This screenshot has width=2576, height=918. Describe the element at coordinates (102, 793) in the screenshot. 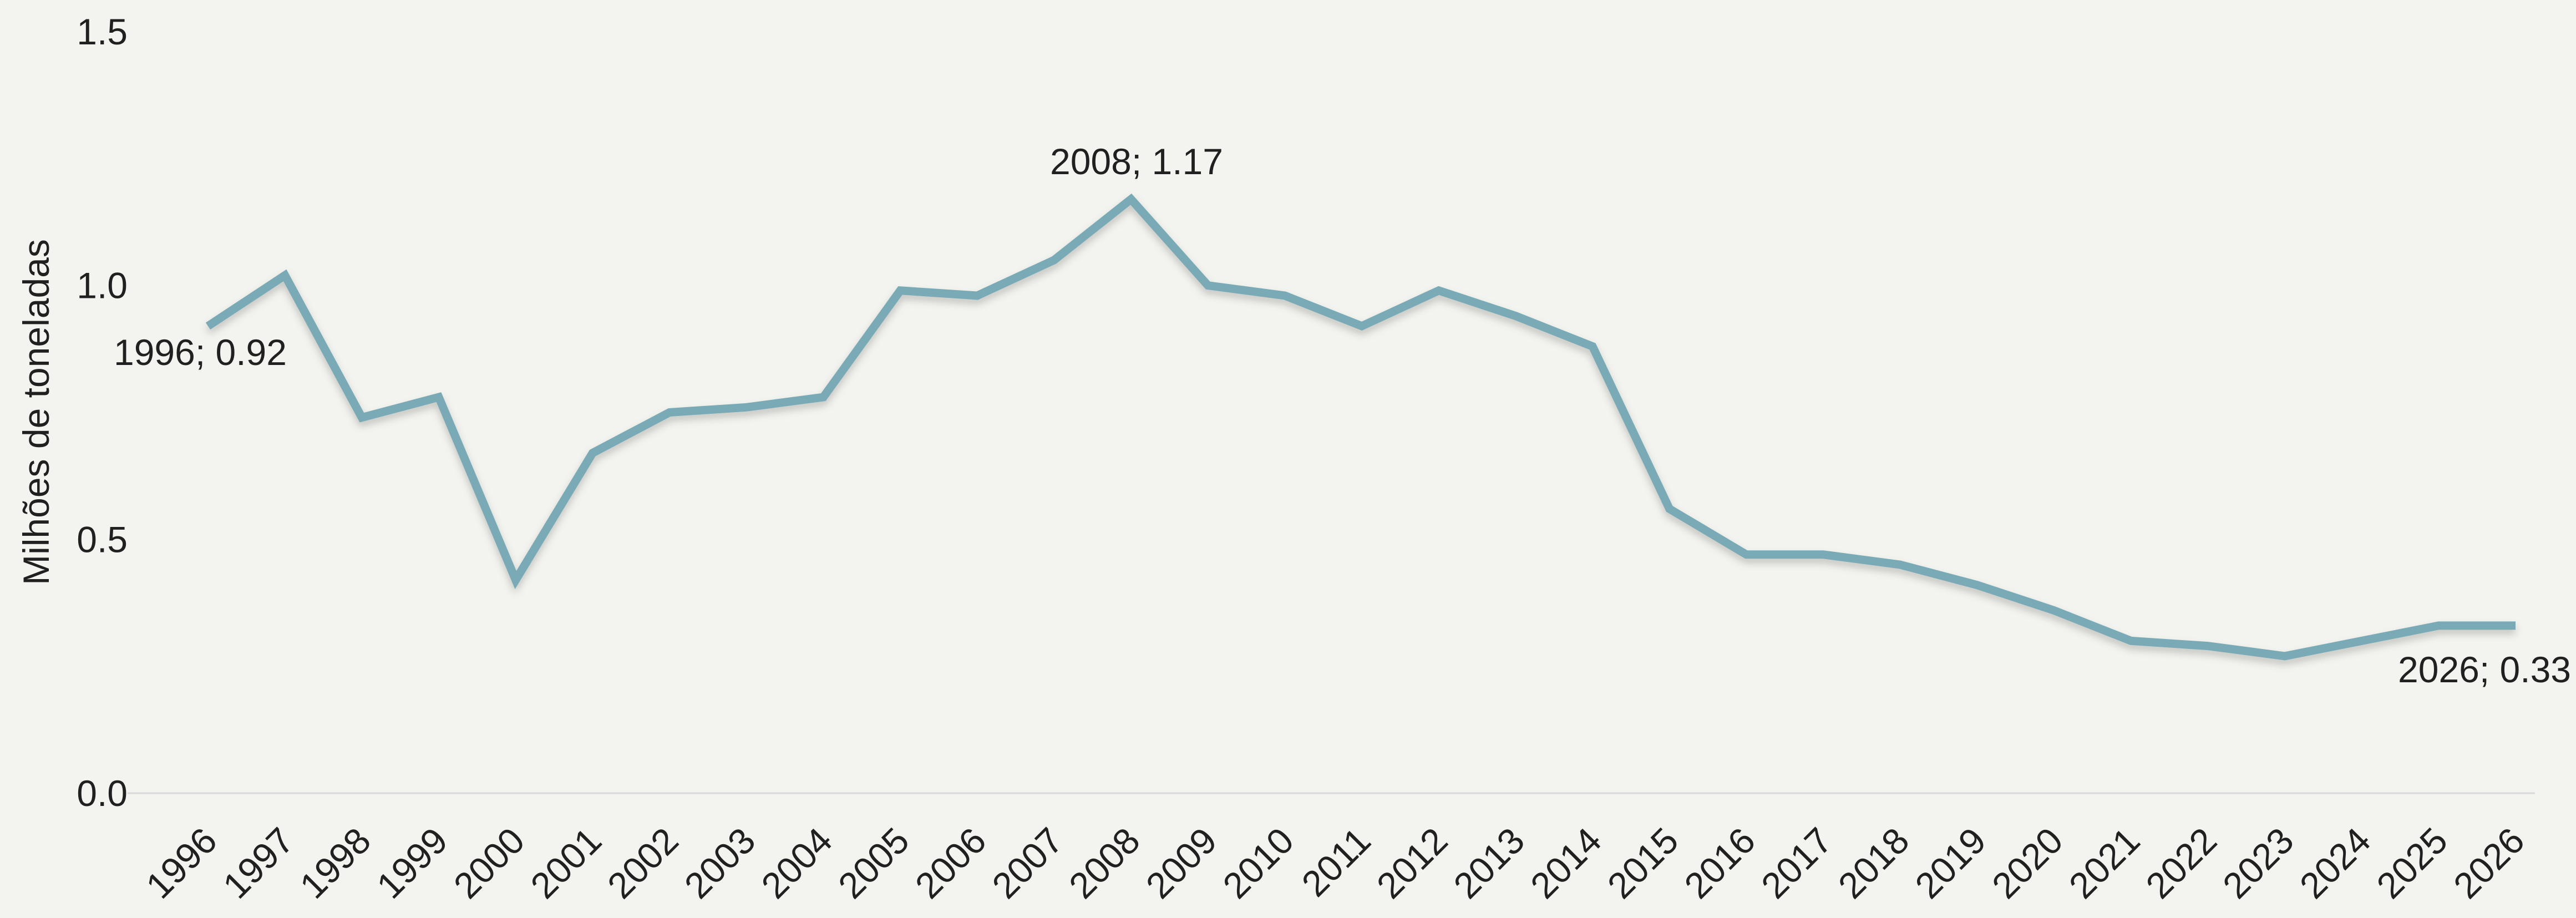

I see `y-tick-label: 0.0` at that location.